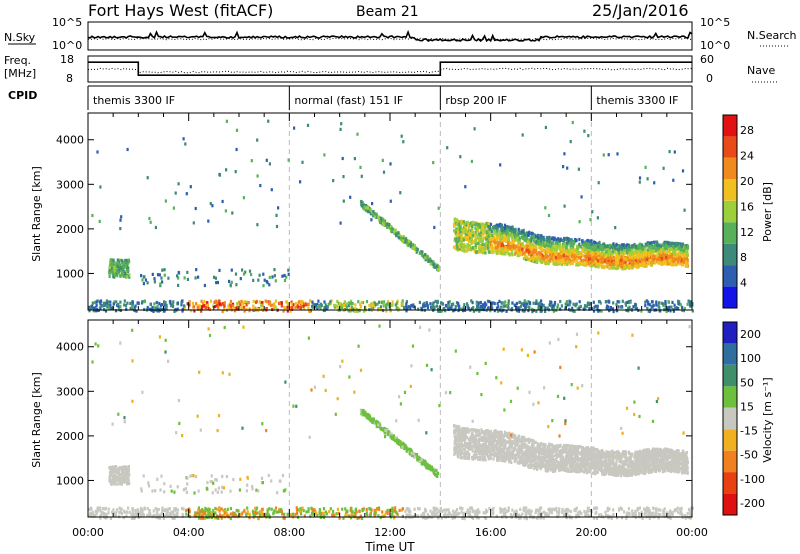 The image size is (800, 554). Describe the element at coordinates (67, 59) in the screenshot. I see `freq-tick-top: 18` at that location.